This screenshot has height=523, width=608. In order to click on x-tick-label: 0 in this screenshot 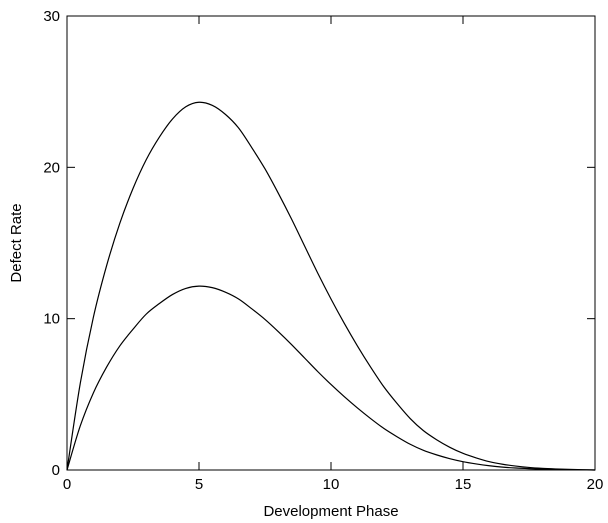, I will do `click(67, 484)`.